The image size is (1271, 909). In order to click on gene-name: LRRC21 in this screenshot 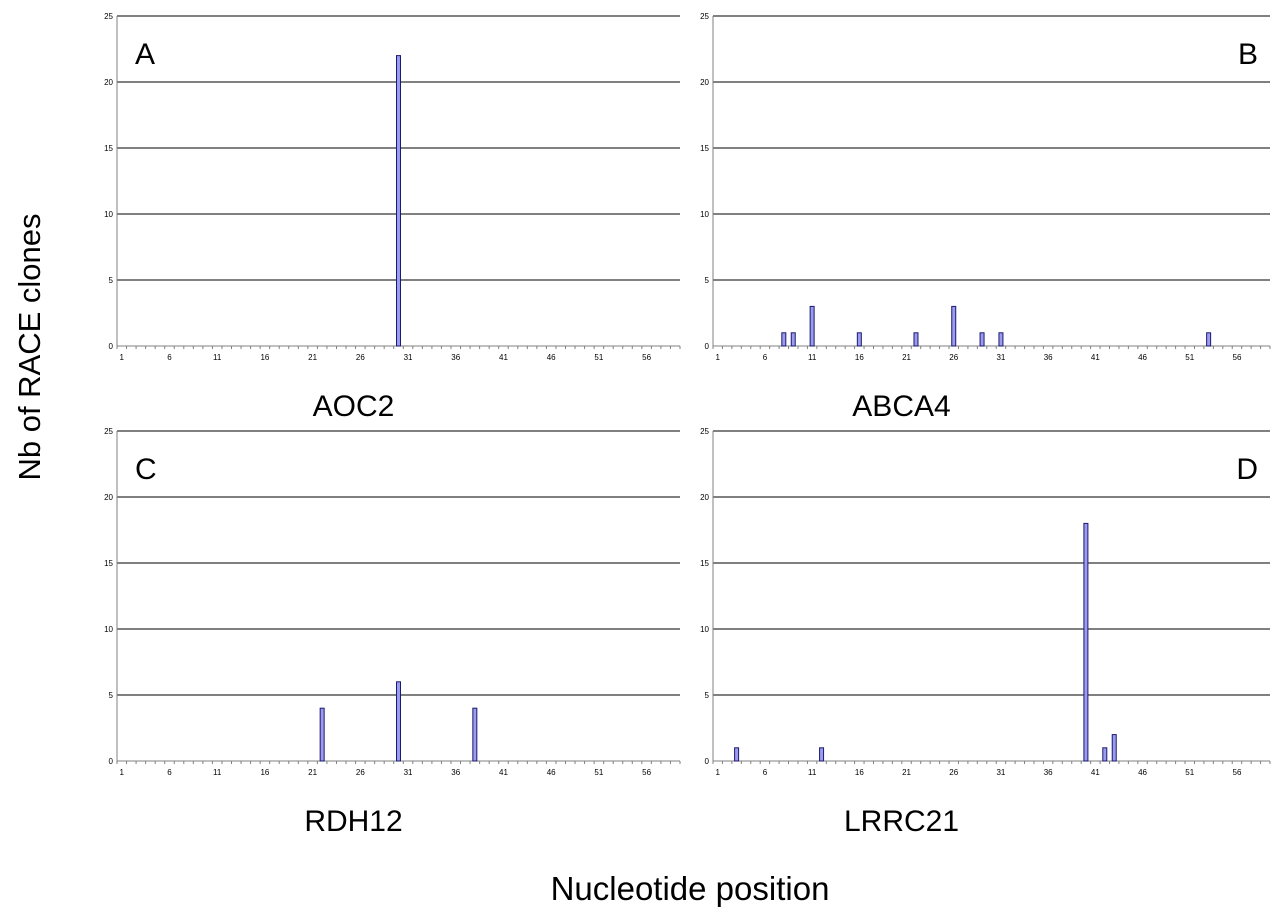, I will do `click(901, 821)`.